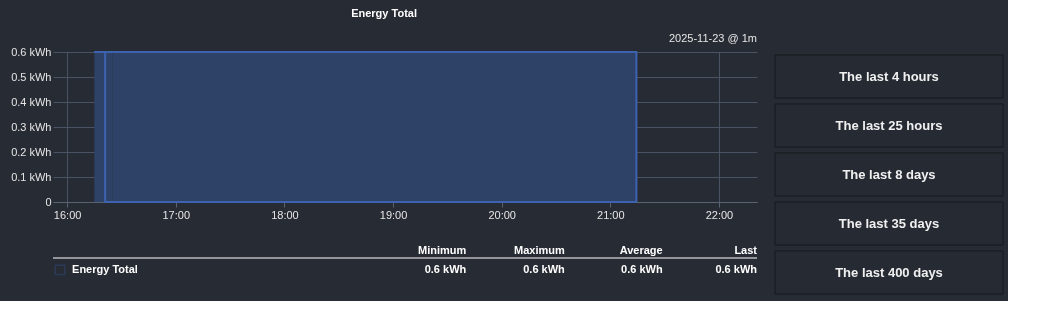  Describe the element at coordinates (31, 51) in the screenshot. I see `y-tick-label: 0.6 kWh` at that location.